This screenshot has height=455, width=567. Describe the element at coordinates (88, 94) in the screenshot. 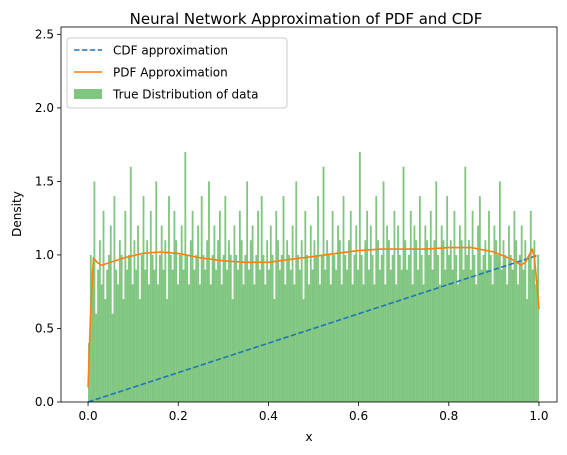

I see `legend-swatch-true` at that location.